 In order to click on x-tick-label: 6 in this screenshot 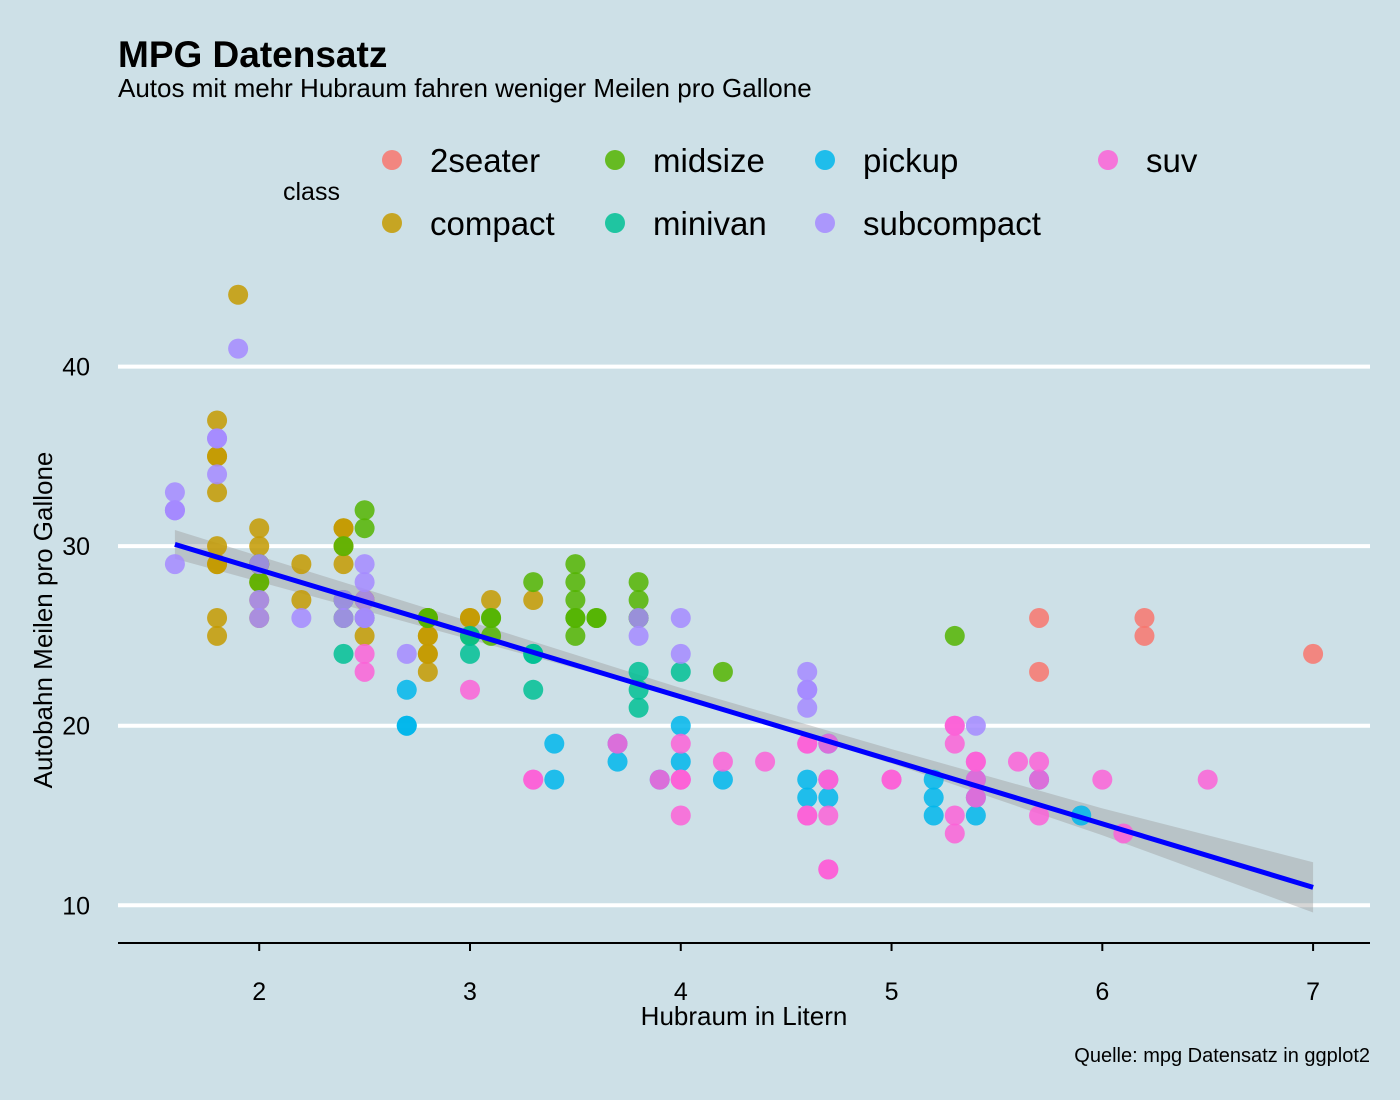, I will do `click(1102, 992)`.